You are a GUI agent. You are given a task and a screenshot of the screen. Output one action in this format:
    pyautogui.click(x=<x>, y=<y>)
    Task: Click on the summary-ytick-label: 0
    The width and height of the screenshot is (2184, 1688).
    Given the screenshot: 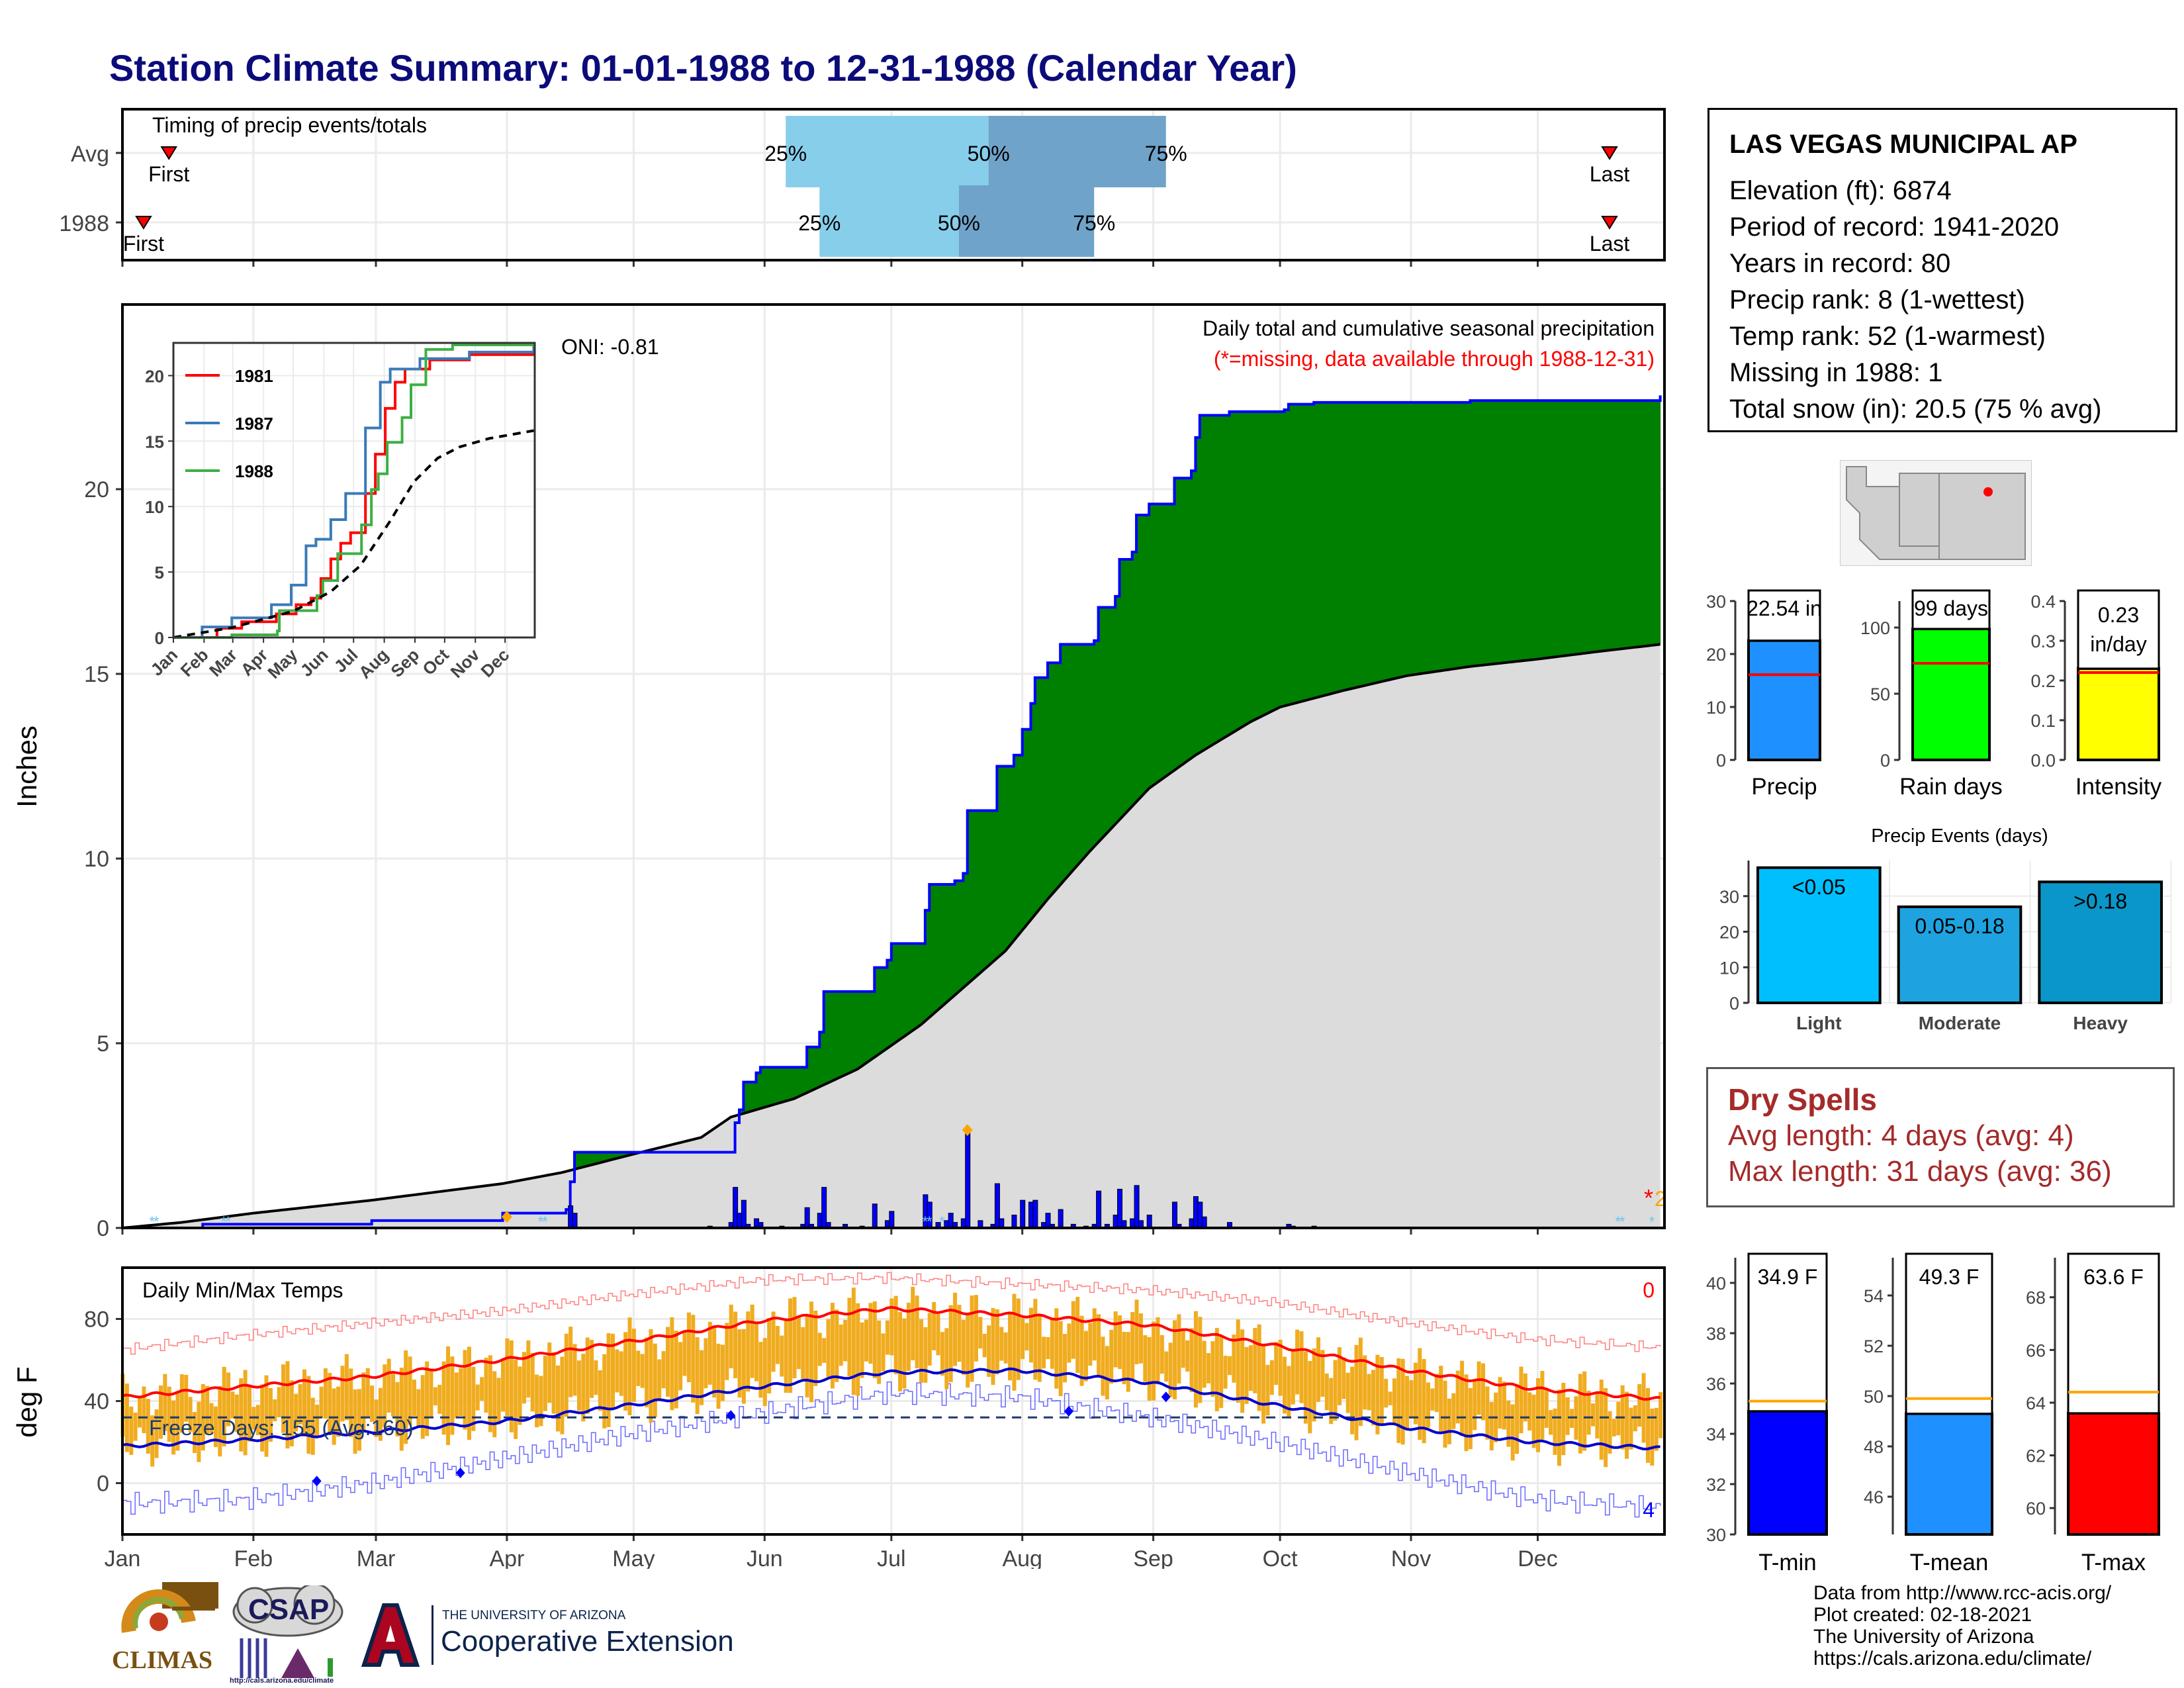 What is the action you would take?
    pyautogui.click(x=1721, y=761)
    